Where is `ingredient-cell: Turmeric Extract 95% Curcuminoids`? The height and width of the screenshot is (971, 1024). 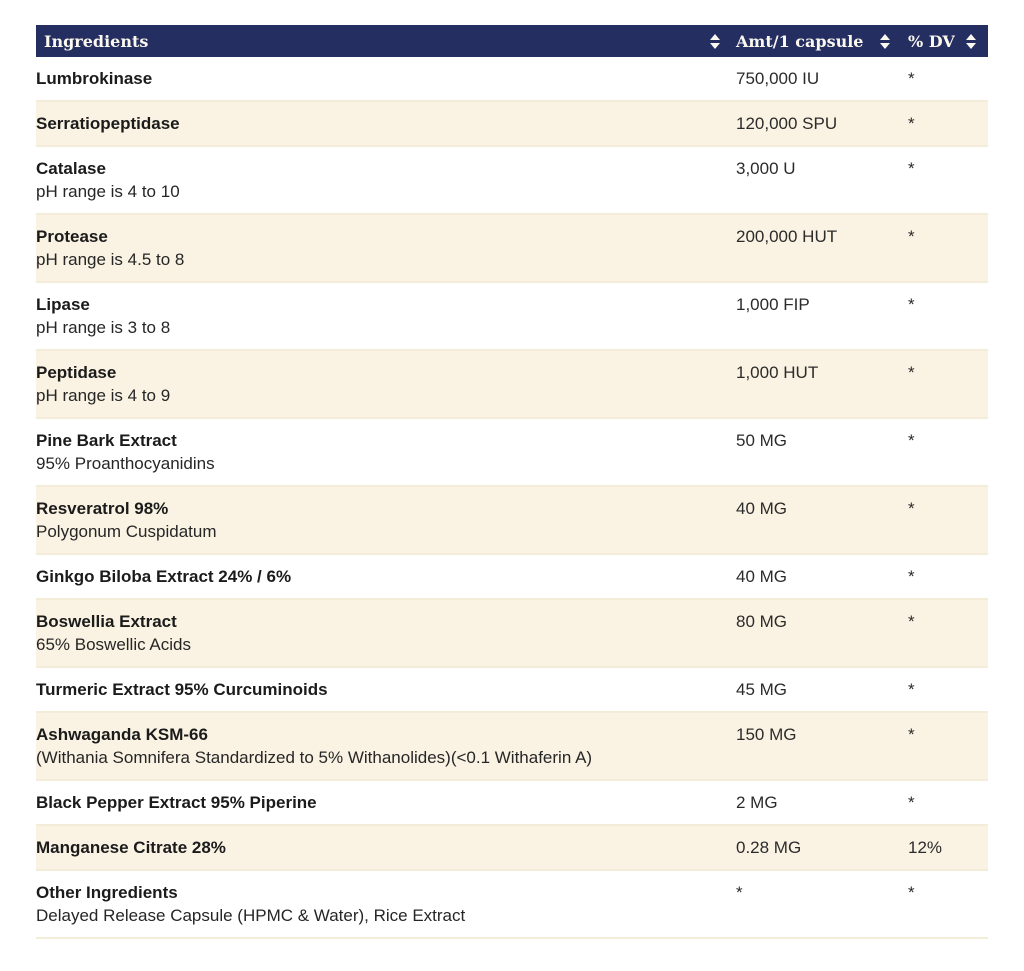
ingredient-cell: Turmeric Extract 95% Curcuminoids is located at coordinates (386, 689).